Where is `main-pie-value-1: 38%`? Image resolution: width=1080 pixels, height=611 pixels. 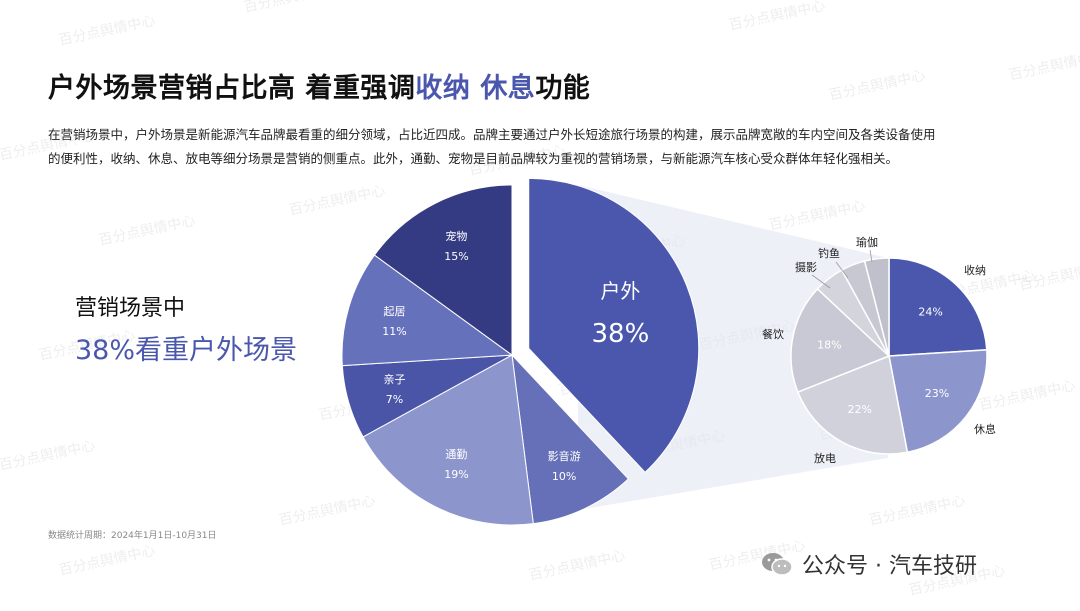
main-pie-value-1: 38% is located at coordinates (621, 334).